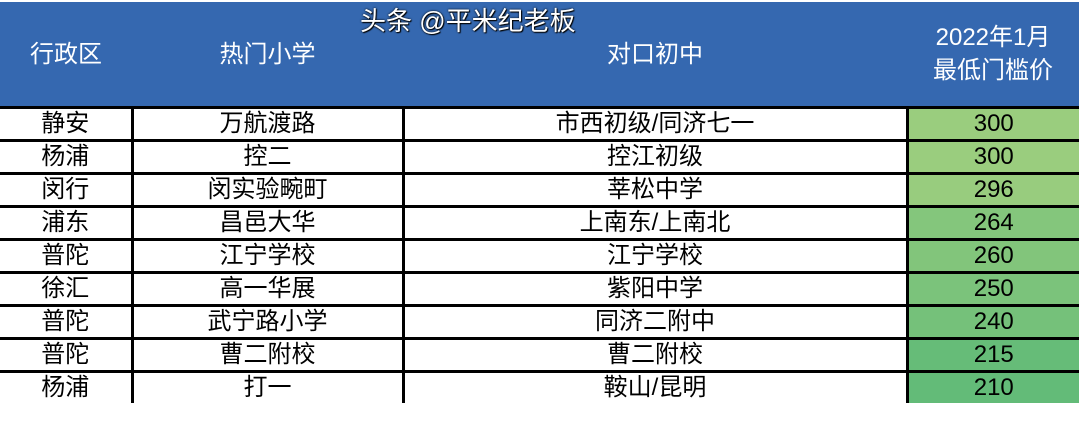 Image resolution: width=1079 pixels, height=431 pixels. Describe the element at coordinates (992, 386) in the screenshot. I see `price-cell: 210` at that location.